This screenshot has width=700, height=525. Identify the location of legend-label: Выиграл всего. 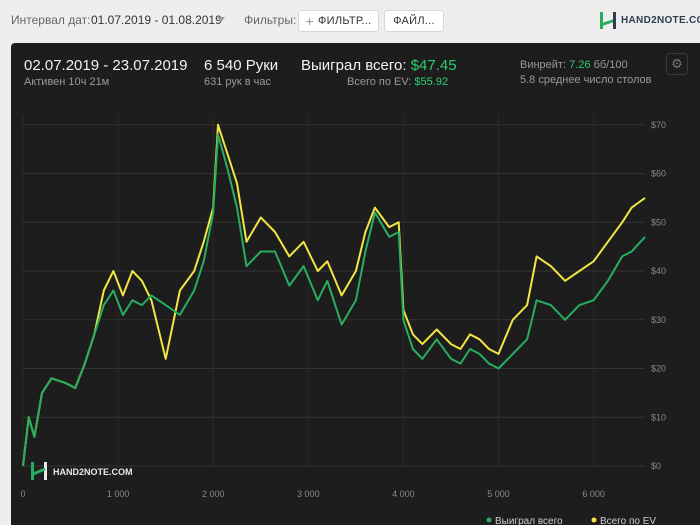
(529, 520).